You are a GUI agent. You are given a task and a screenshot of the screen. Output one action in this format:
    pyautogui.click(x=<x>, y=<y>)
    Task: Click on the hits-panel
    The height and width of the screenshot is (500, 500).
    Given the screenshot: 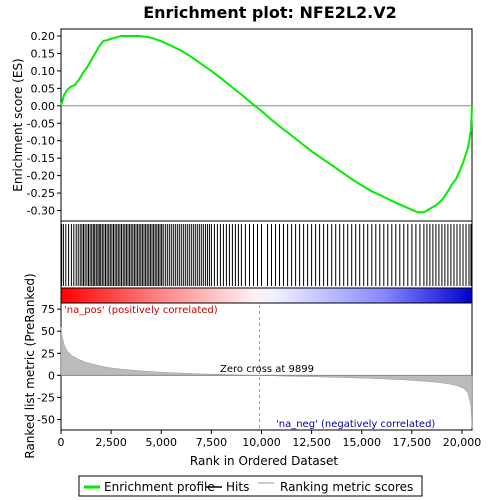 What is the action you would take?
    pyautogui.click(x=266, y=254)
    